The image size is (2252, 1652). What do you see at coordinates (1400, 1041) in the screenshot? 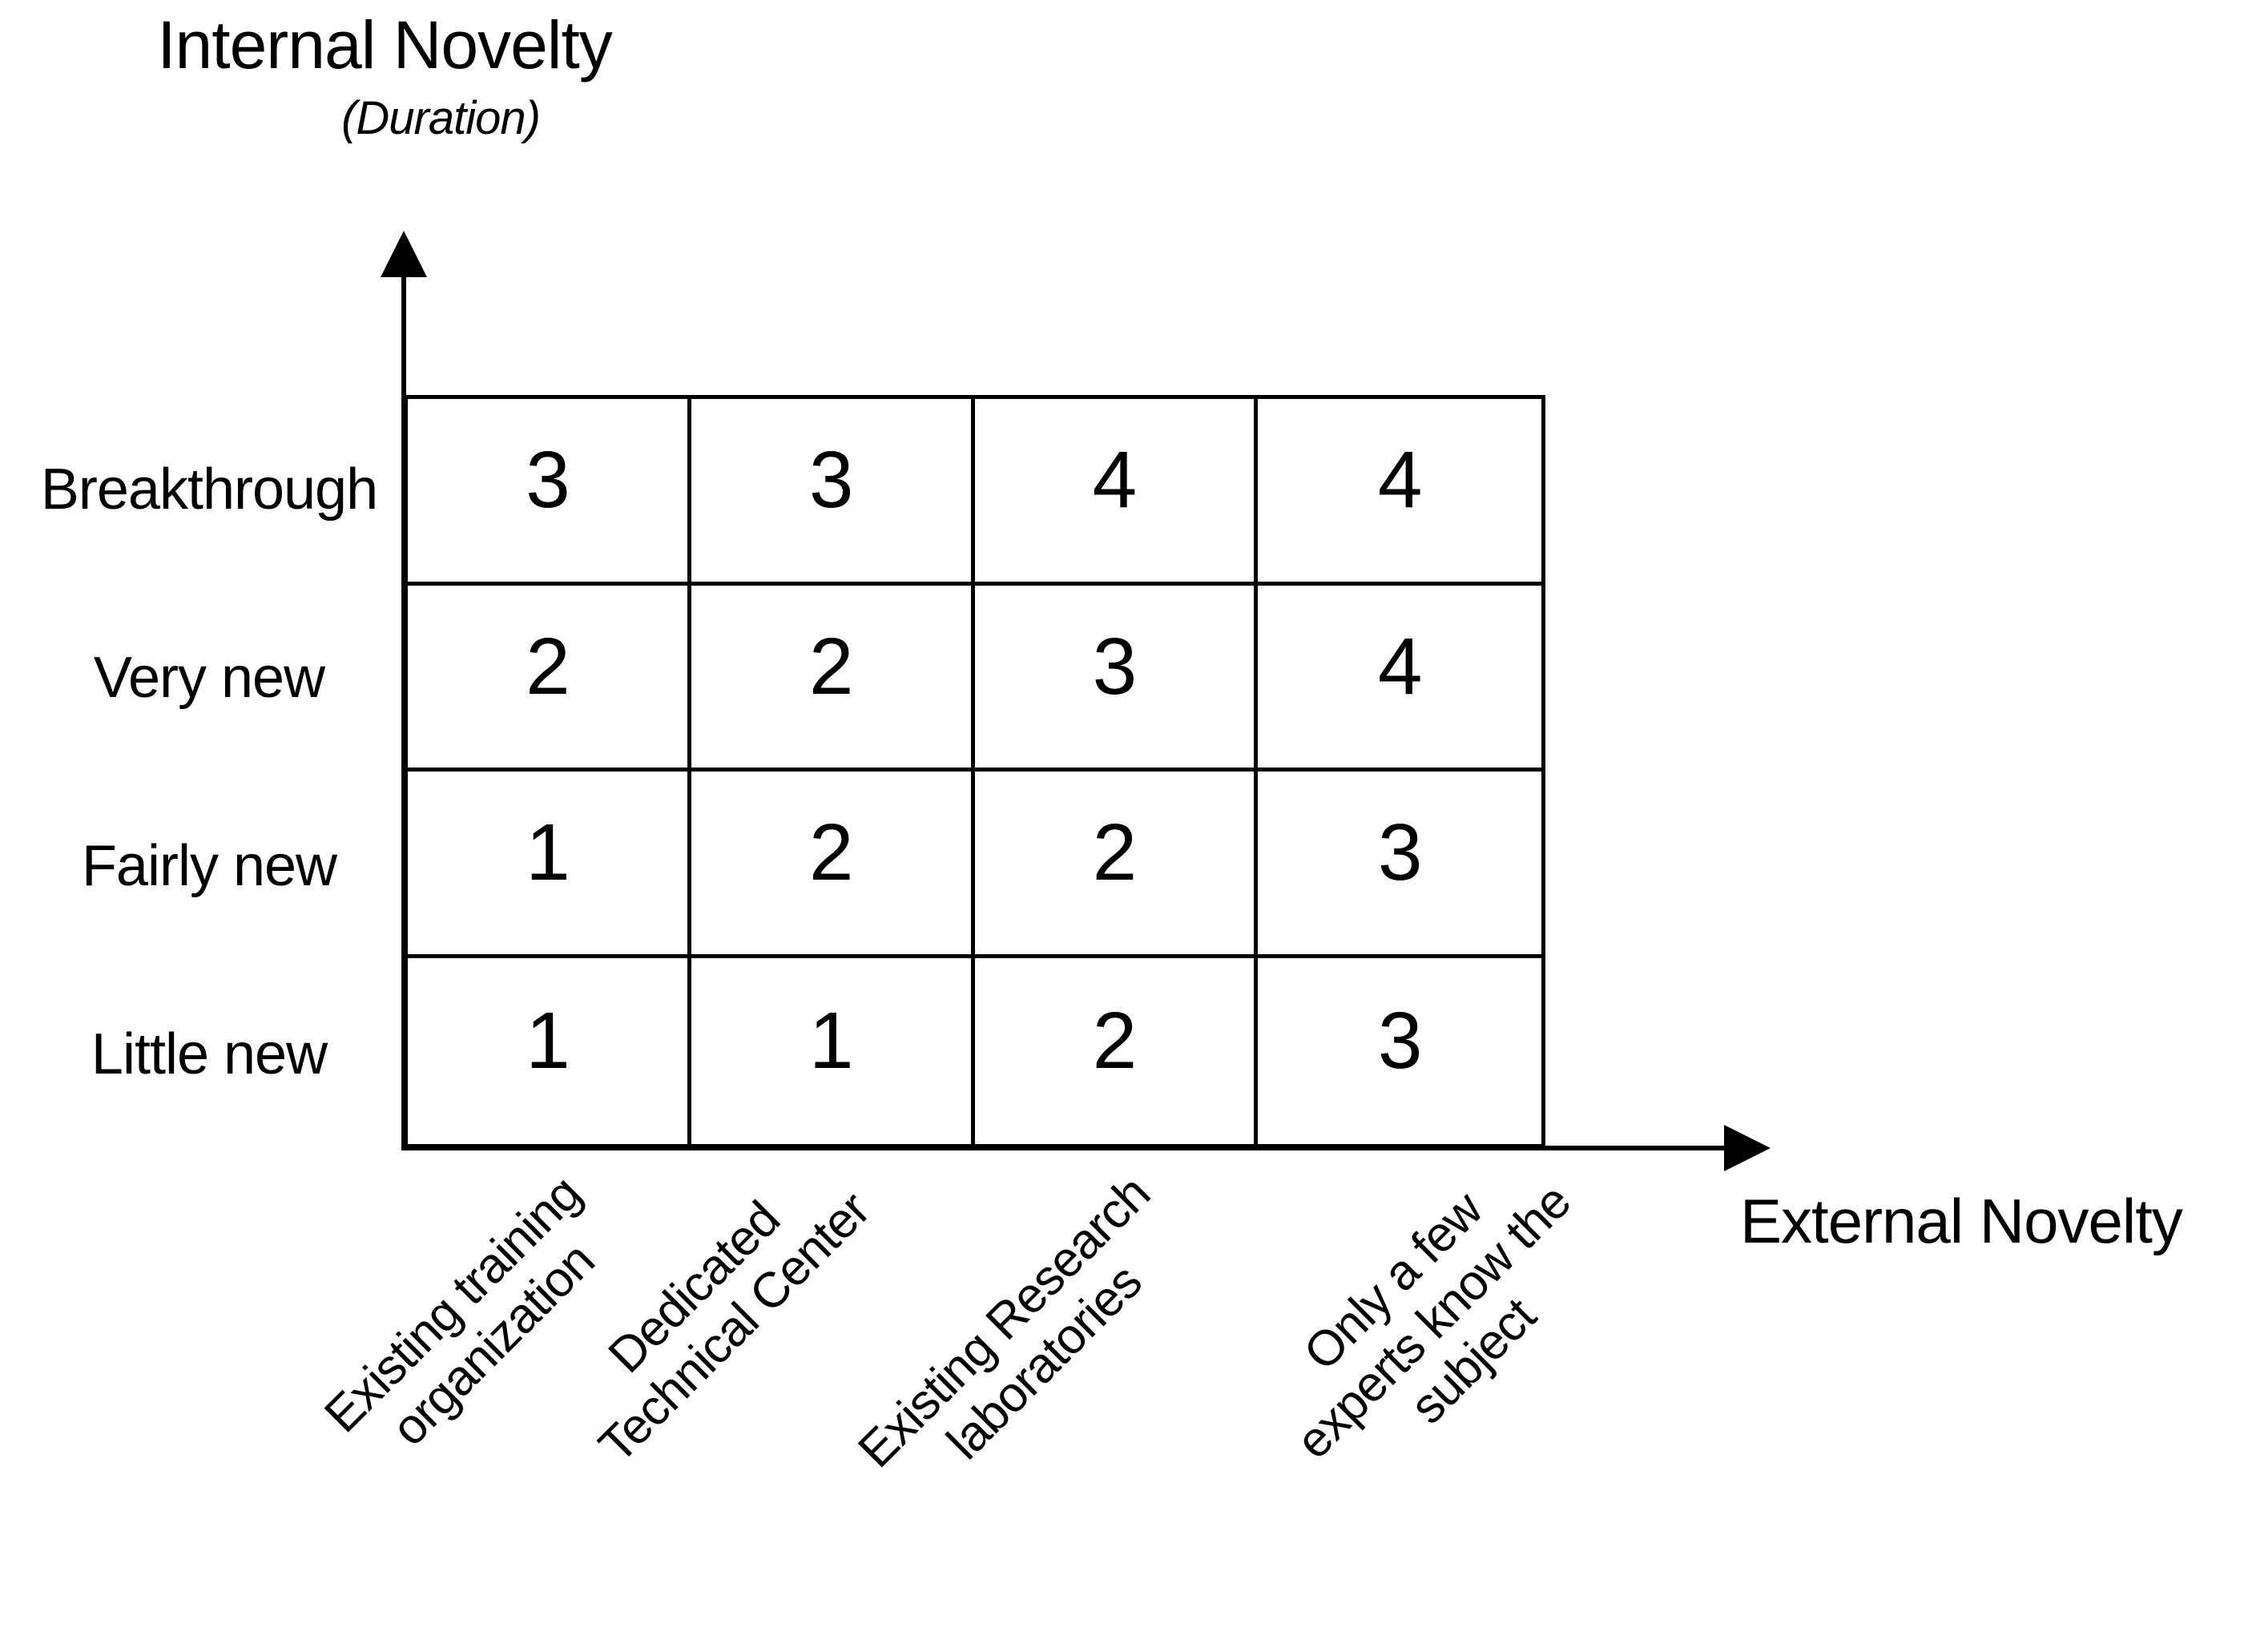
I see `grid-cell-r3c3: 3` at bounding box center [1400, 1041].